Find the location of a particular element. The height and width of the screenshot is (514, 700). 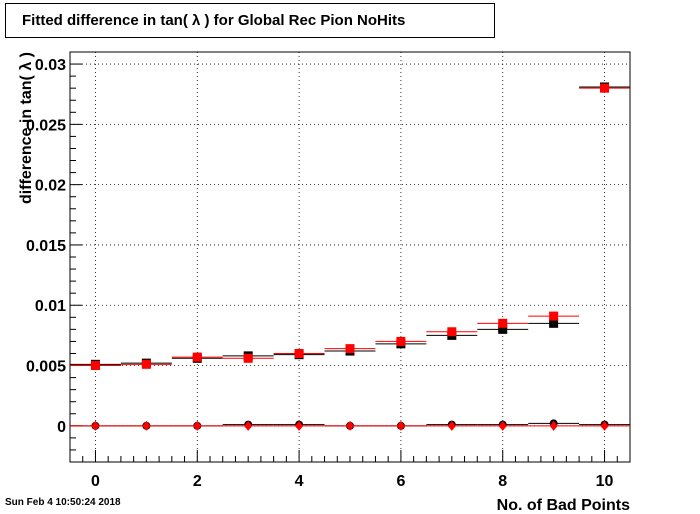

y-tick-label: 0.01 is located at coordinates (50, 306).